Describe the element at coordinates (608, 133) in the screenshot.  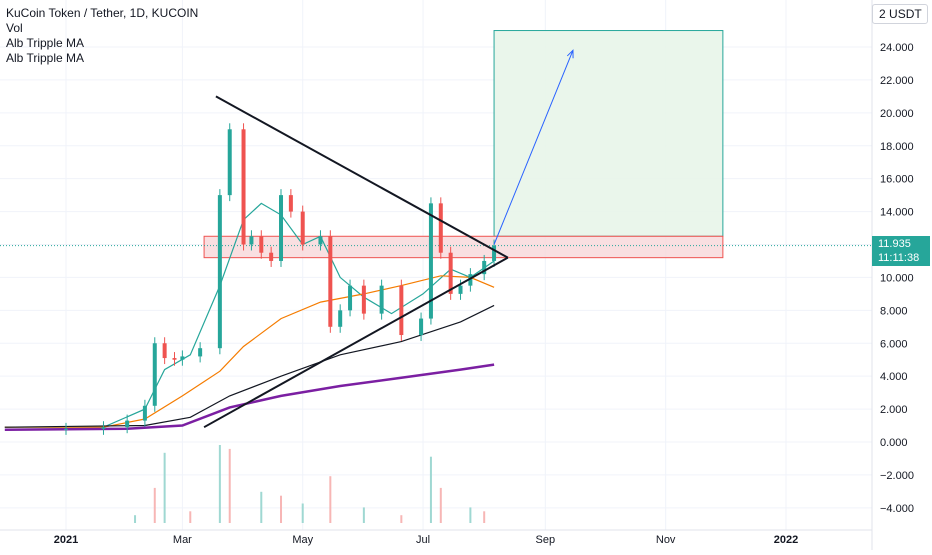
I see `target-box` at that location.